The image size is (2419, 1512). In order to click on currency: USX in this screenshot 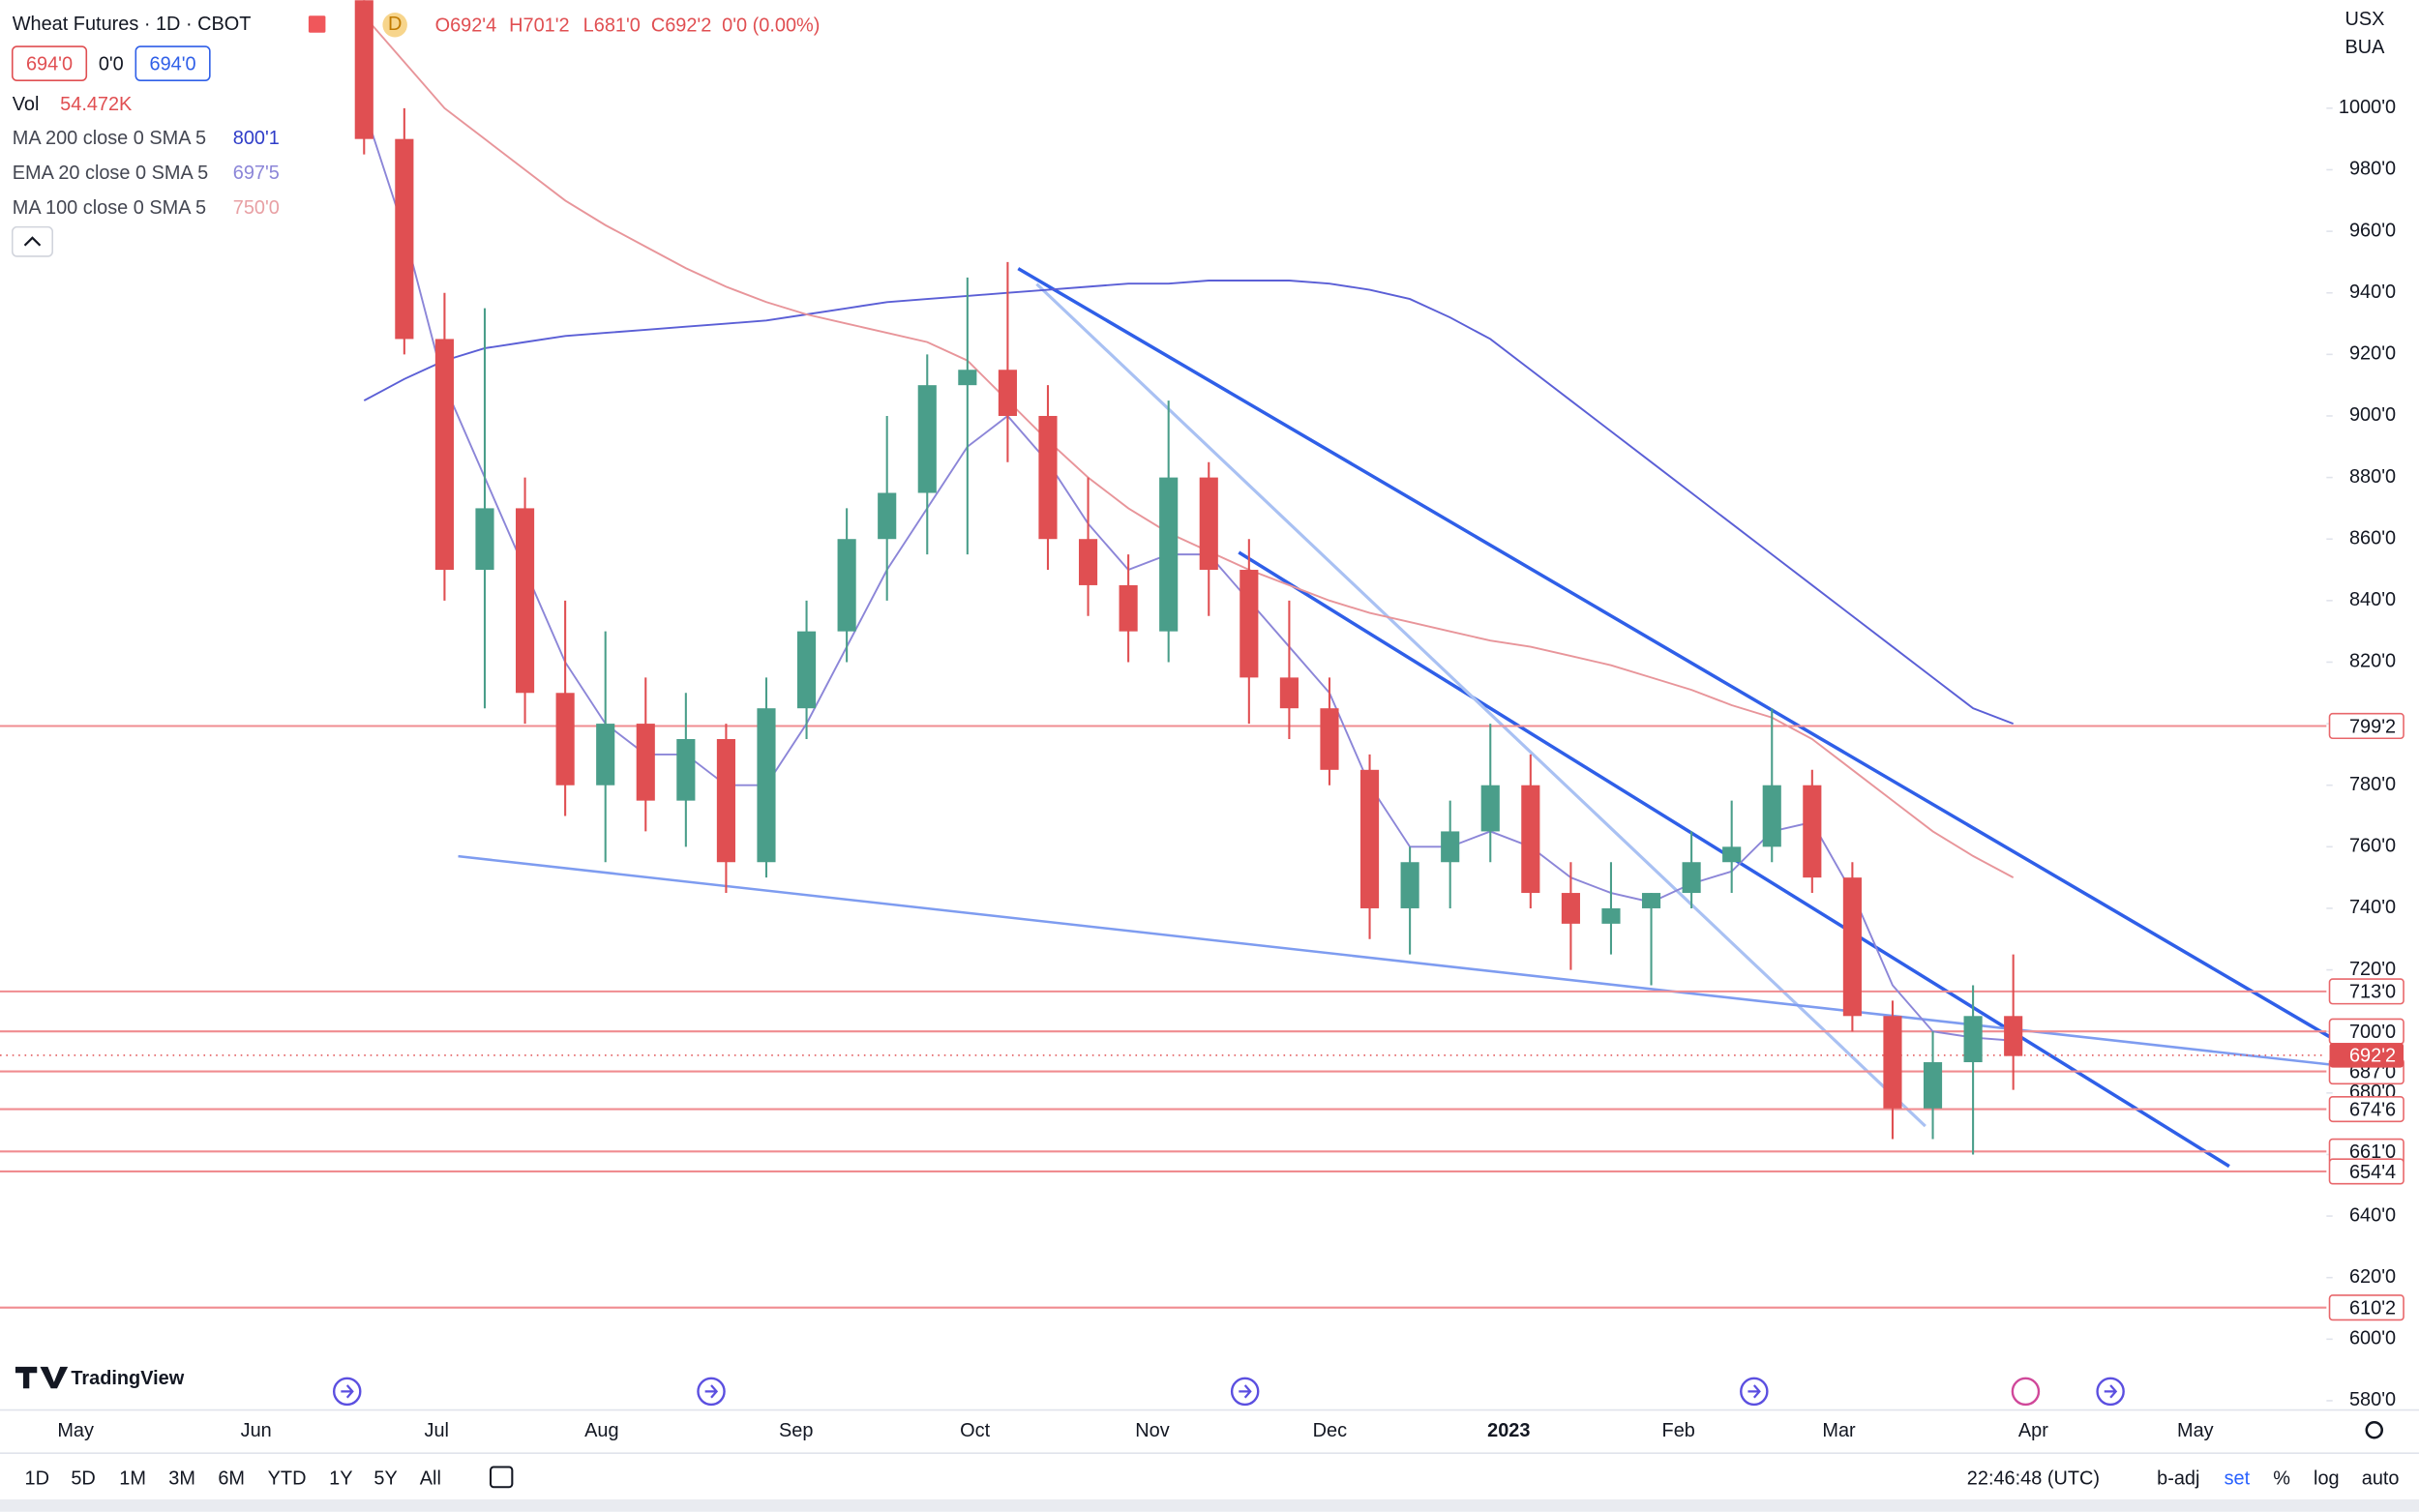, I will do `click(2364, 20)`.